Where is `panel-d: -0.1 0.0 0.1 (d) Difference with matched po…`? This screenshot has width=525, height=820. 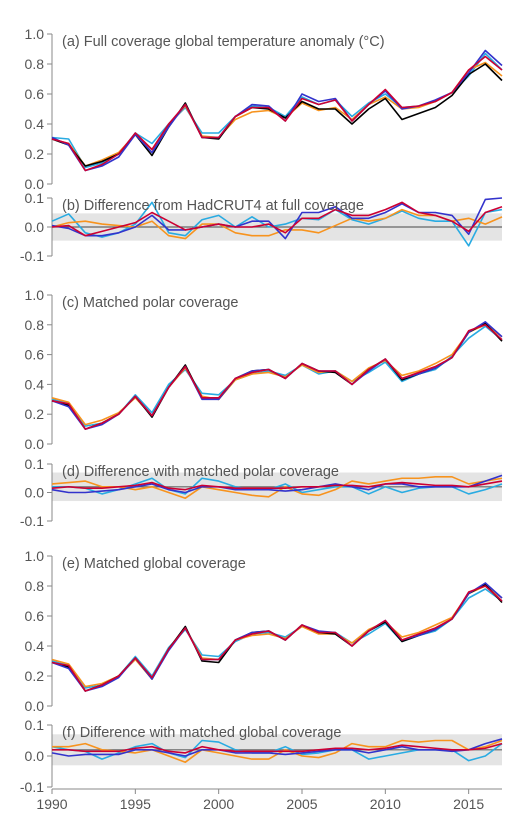 panel-d: -0.1 0.0 0.1 (d) Difference with matched po… is located at coordinates (261, 492).